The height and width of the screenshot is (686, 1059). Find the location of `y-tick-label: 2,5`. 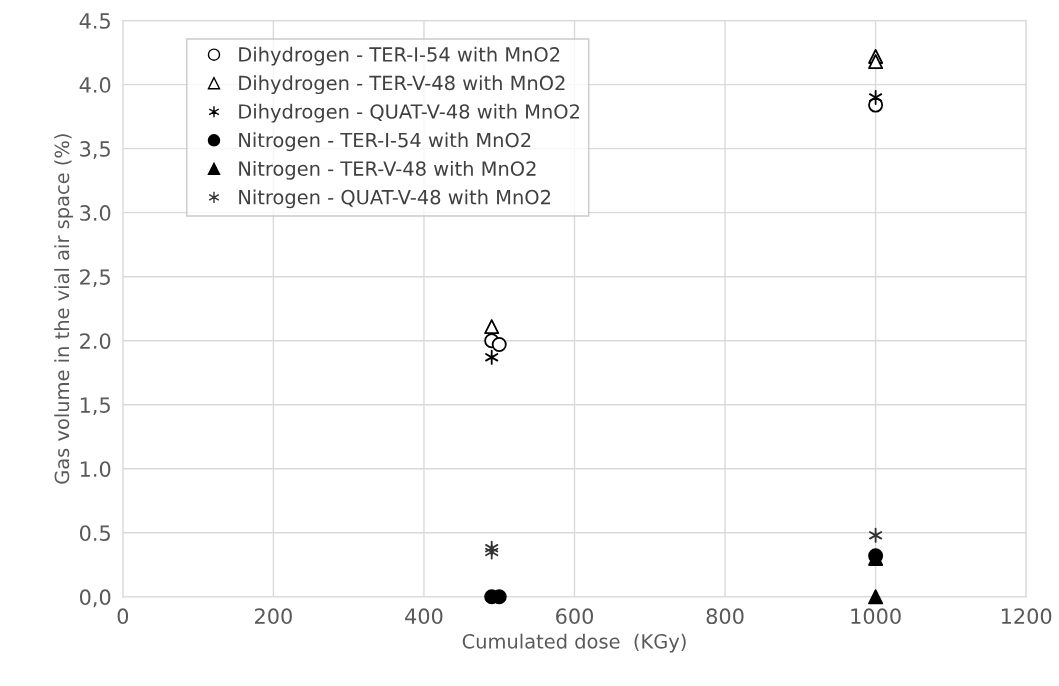

y-tick-label: 2,5 is located at coordinates (95, 278).